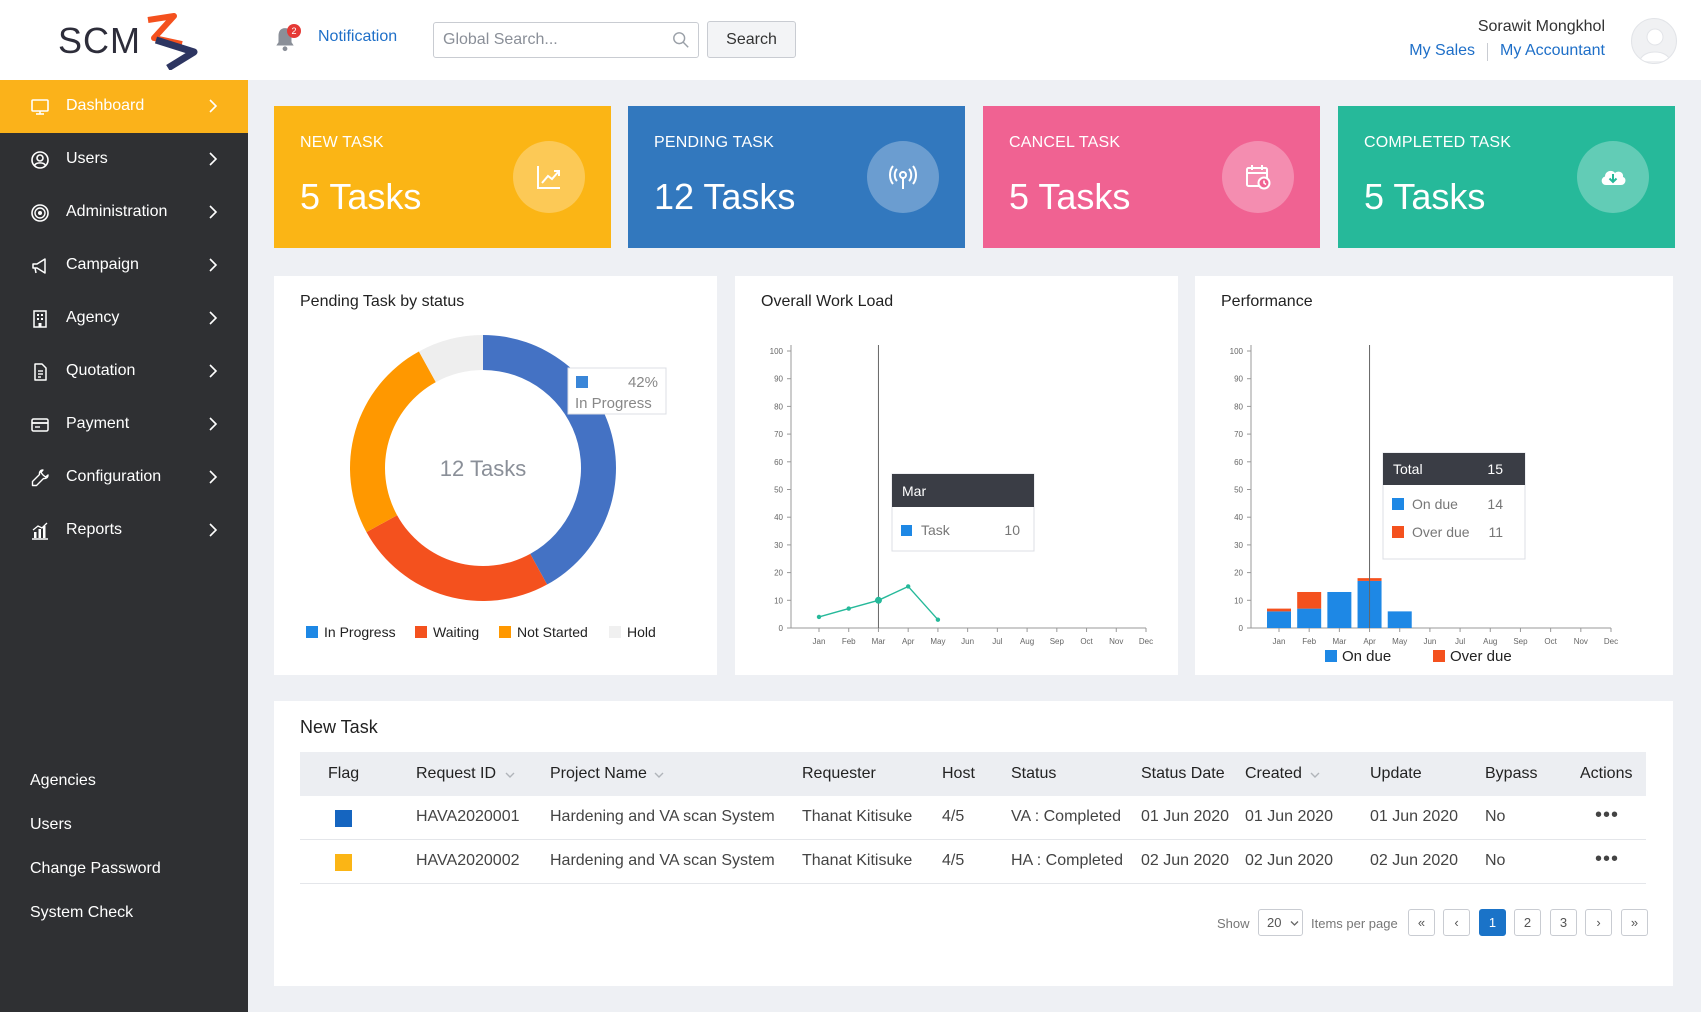  What do you see at coordinates (1238, 490) in the screenshot?
I see `y-tick-label: 50` at bounding box center [1238, 490].